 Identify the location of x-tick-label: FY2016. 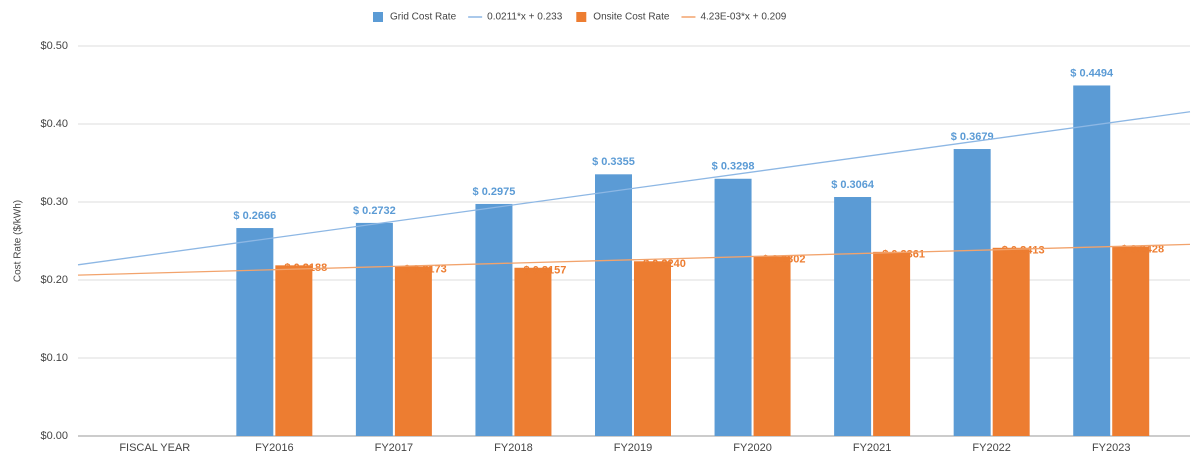
(274, 448).